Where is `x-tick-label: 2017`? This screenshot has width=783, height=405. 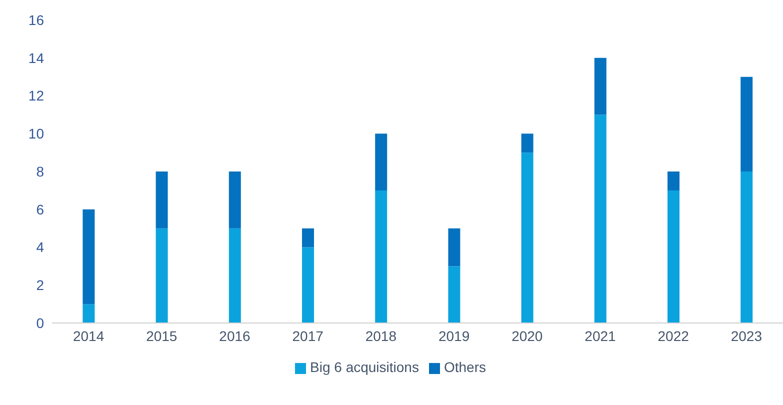 x-tick-label: 2017 is located at coordinates (308, 336).